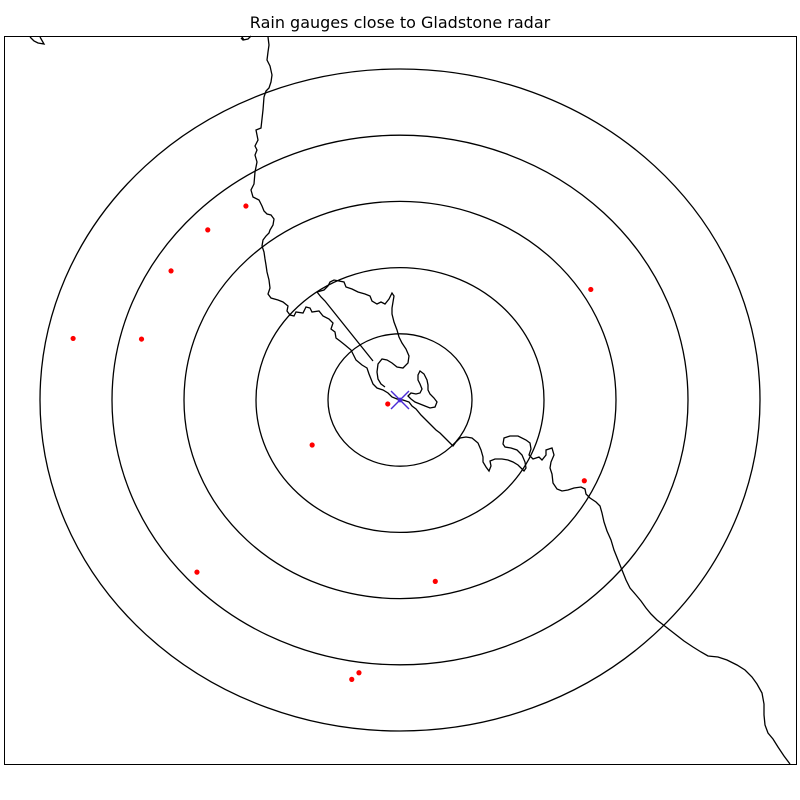 The width and height of the screenshot is (800, 800). What do you see at coordinates (37, 40) in the screenshot?
I see `coastline-northwest-fragment` at bounding box center [37, 40].